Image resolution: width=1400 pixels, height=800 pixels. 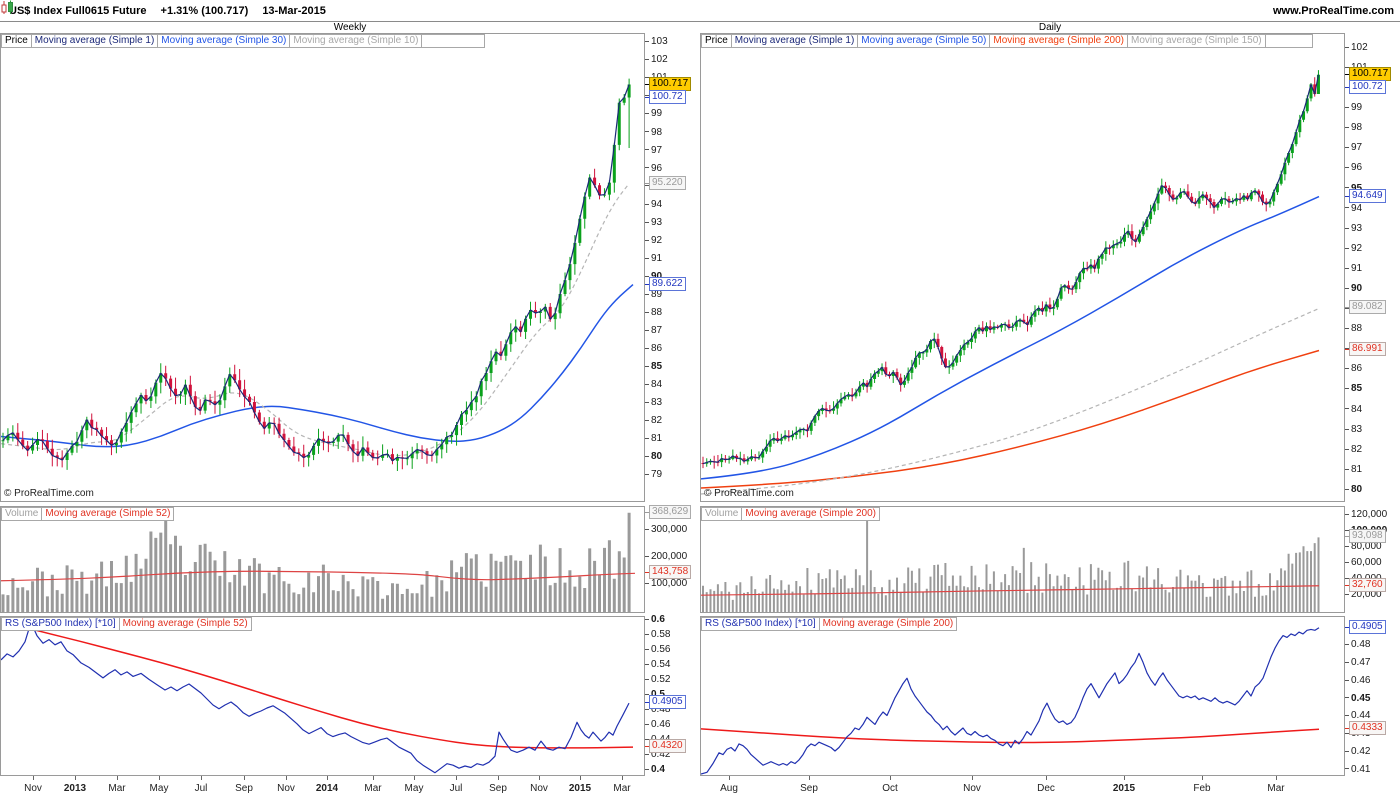 What do you see at coordinates (1050, 27) in the screenshot?
I see `daily-timeframe-title: Daily` at bounding box center [1050, 27].